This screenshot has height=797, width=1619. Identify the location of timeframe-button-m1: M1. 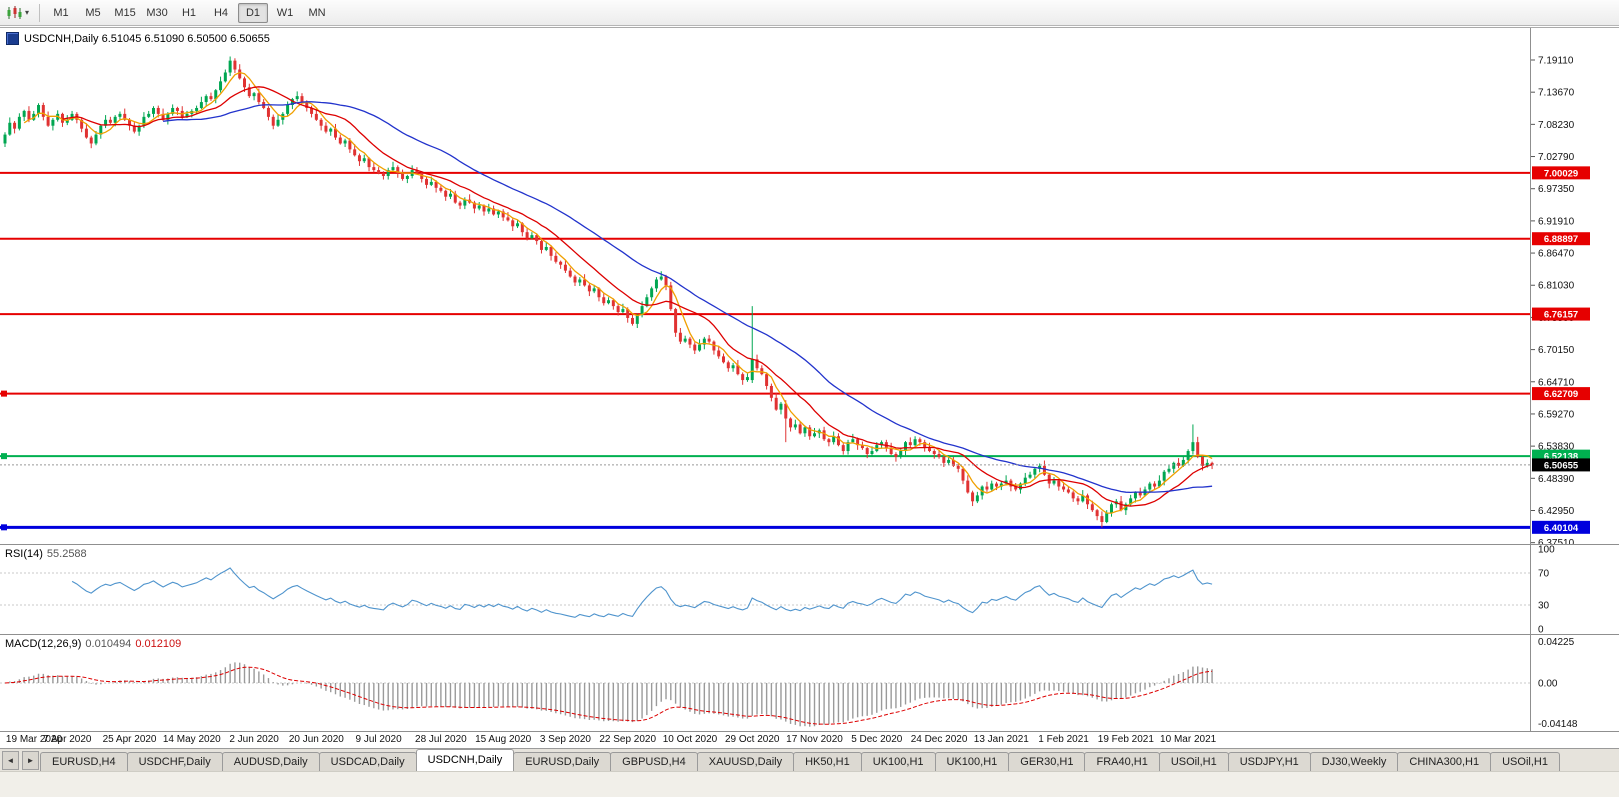
(61, 12).